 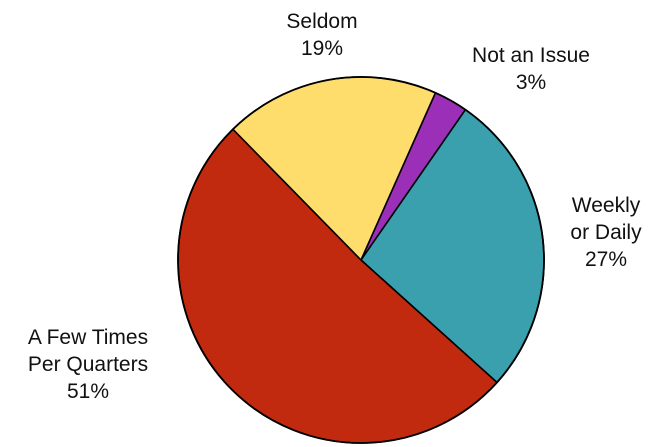 I want to click on slice-label-a-few-times-per-quarters: A Few Times Per Quarters 51%, so click(x=88, y=364).